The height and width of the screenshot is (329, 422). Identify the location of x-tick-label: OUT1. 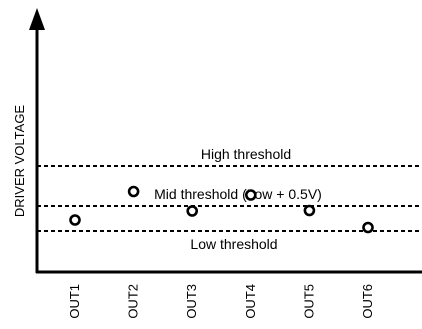
(74, 301).